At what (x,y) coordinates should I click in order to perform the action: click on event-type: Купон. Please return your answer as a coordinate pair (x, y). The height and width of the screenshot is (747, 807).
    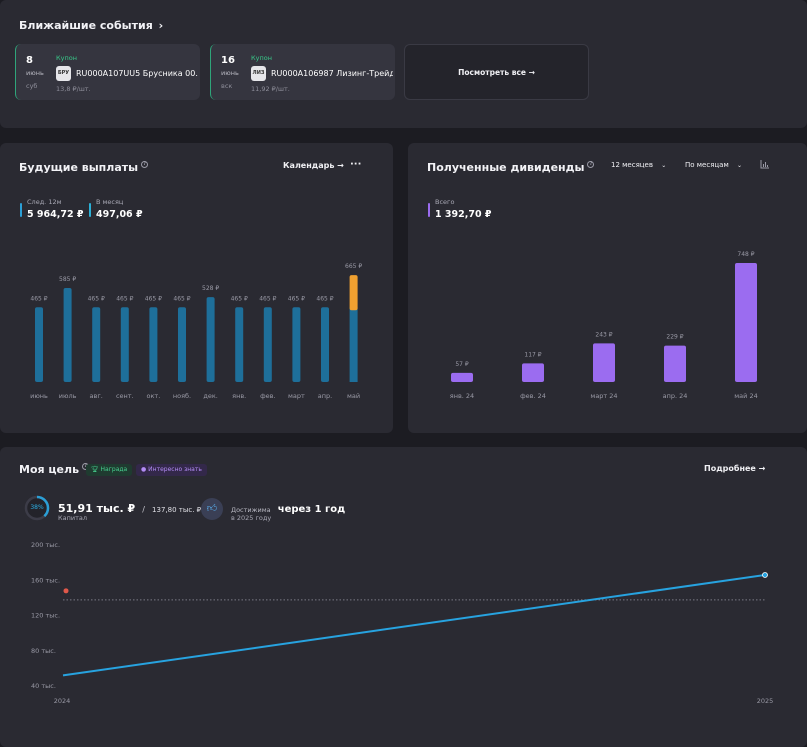
    Looking at the image, I should click on (66, 58).